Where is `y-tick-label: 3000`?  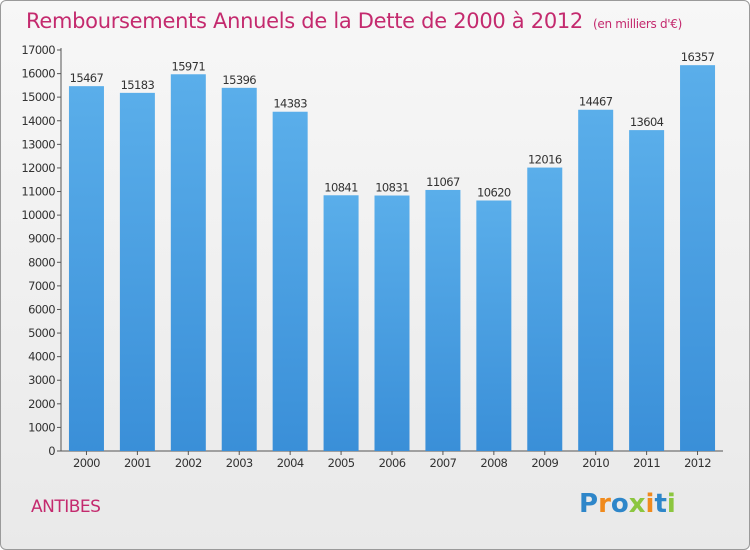
y-tick-label: 3000 is located at coordinates (41, 380).